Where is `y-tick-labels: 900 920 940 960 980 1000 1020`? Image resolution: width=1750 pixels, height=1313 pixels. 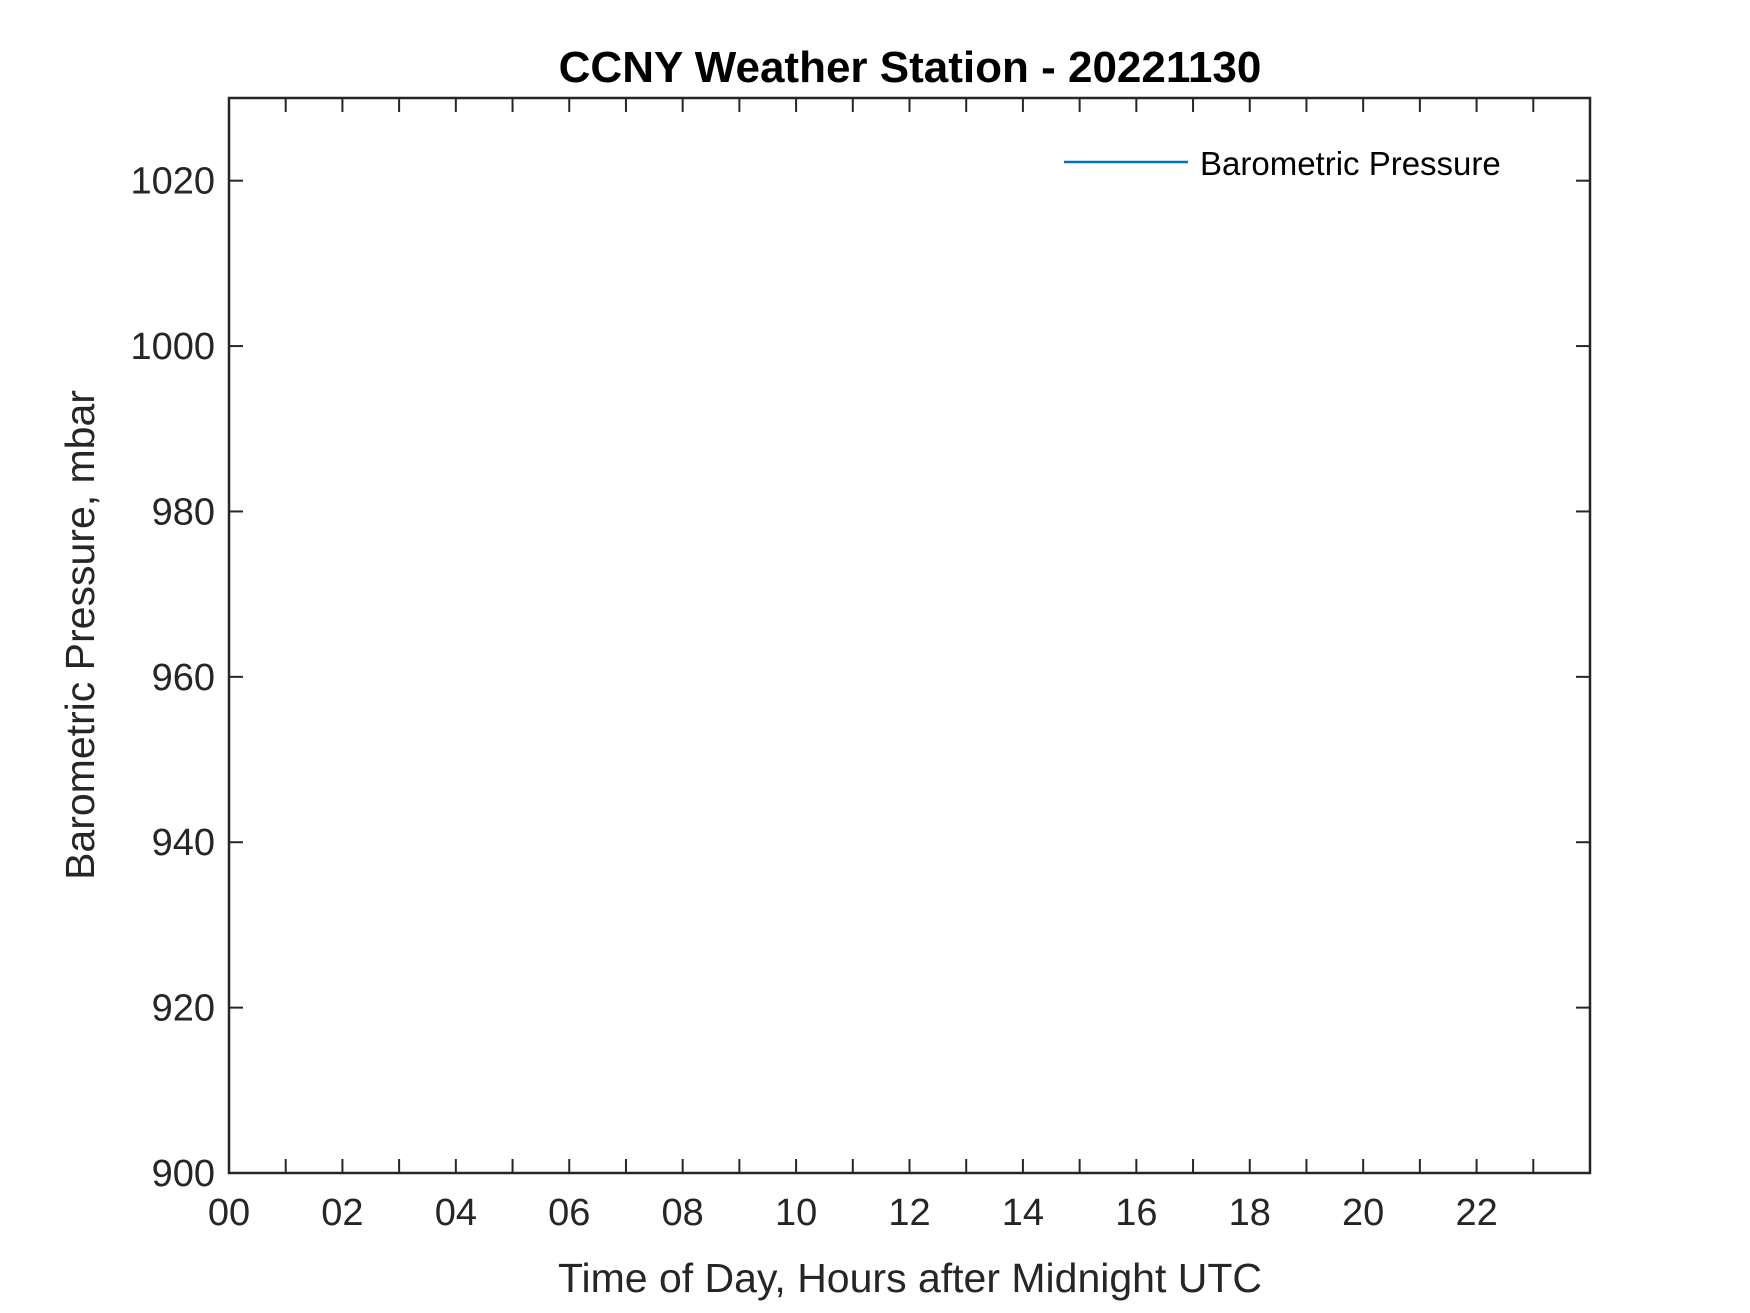 y-tick-labels: 900 920 940 960 980 1000 1020 is located at coordinates (172, 678).